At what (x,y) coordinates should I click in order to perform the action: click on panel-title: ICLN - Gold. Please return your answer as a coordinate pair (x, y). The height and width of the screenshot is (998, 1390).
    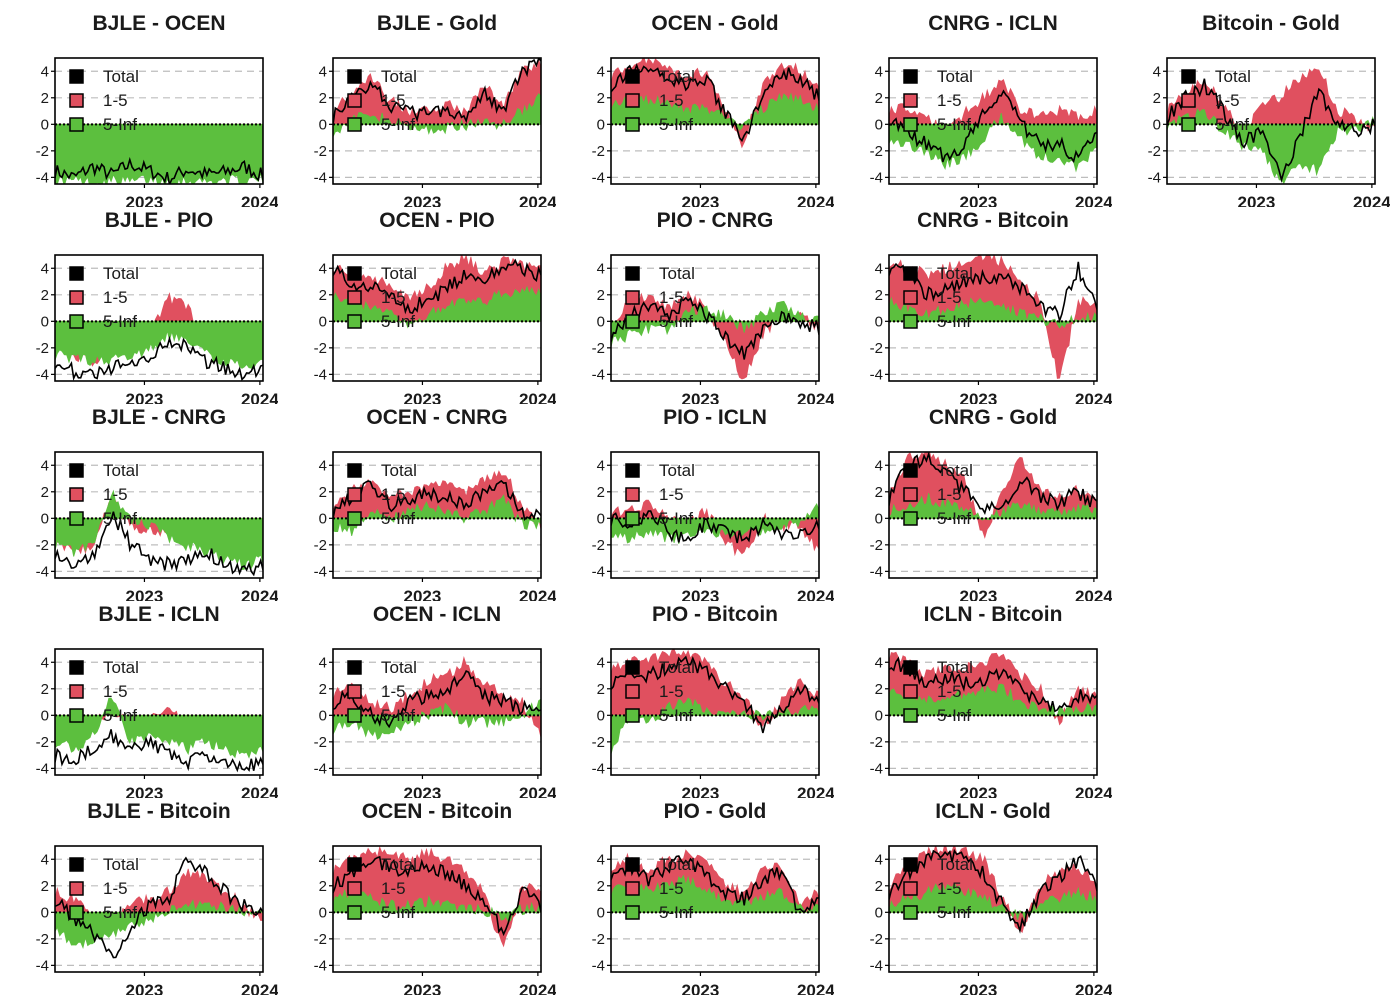
    Looking at the image, I should click on (993, 811).